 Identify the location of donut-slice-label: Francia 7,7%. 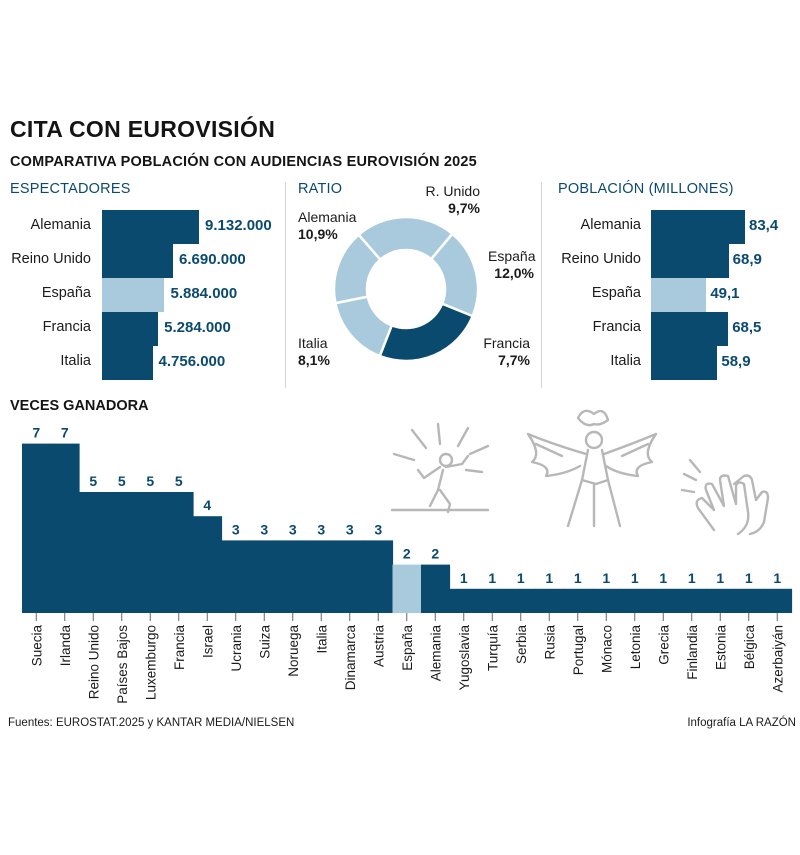
(506, 351).